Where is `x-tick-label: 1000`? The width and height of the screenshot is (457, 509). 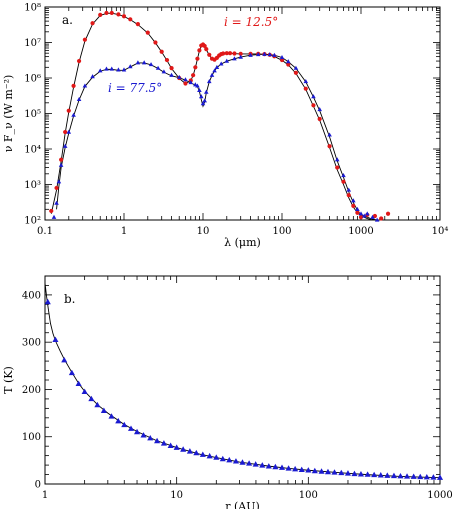
x-tick-label: 1000 is located at coordinates (360, 231).